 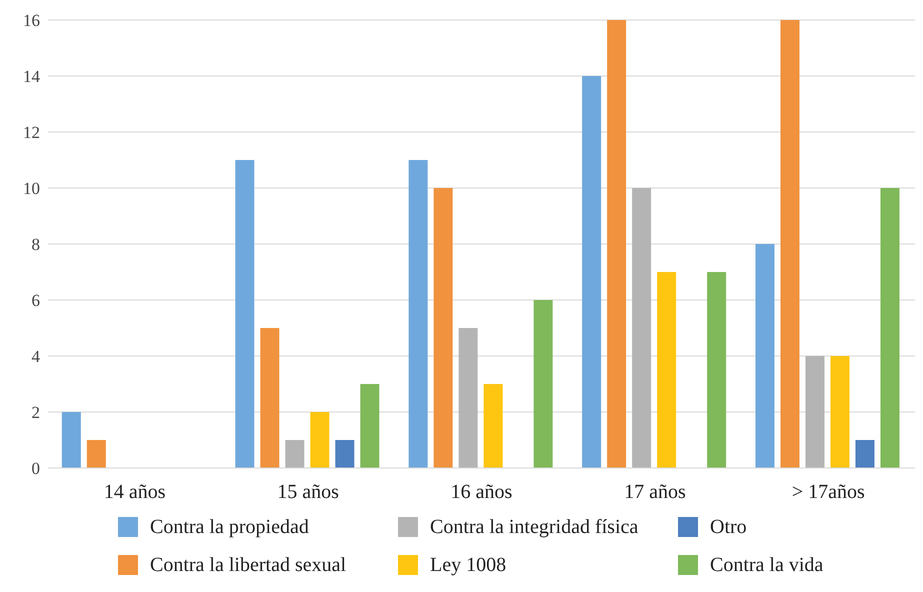 I want to click on y-tick-label: 0, so click(x=36, y=468).